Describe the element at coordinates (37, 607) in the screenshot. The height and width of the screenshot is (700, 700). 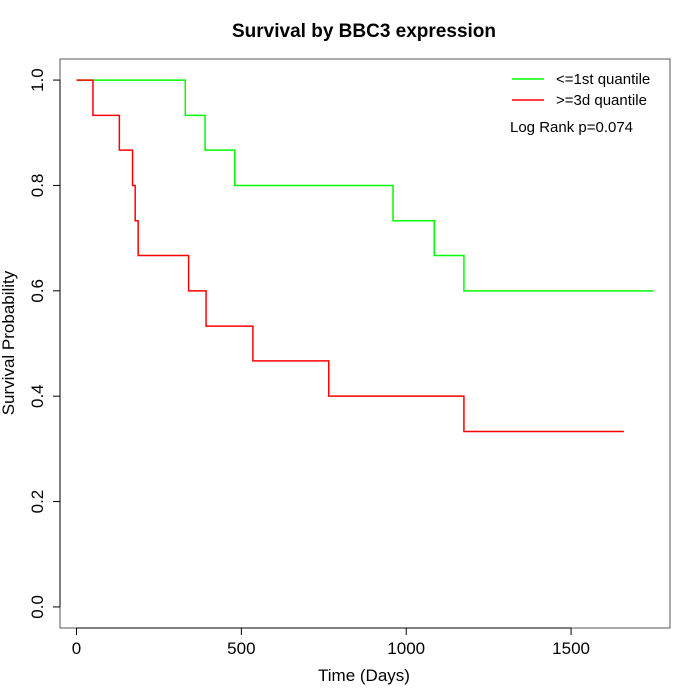
I see `y-tick-label: 0.0` at that location.